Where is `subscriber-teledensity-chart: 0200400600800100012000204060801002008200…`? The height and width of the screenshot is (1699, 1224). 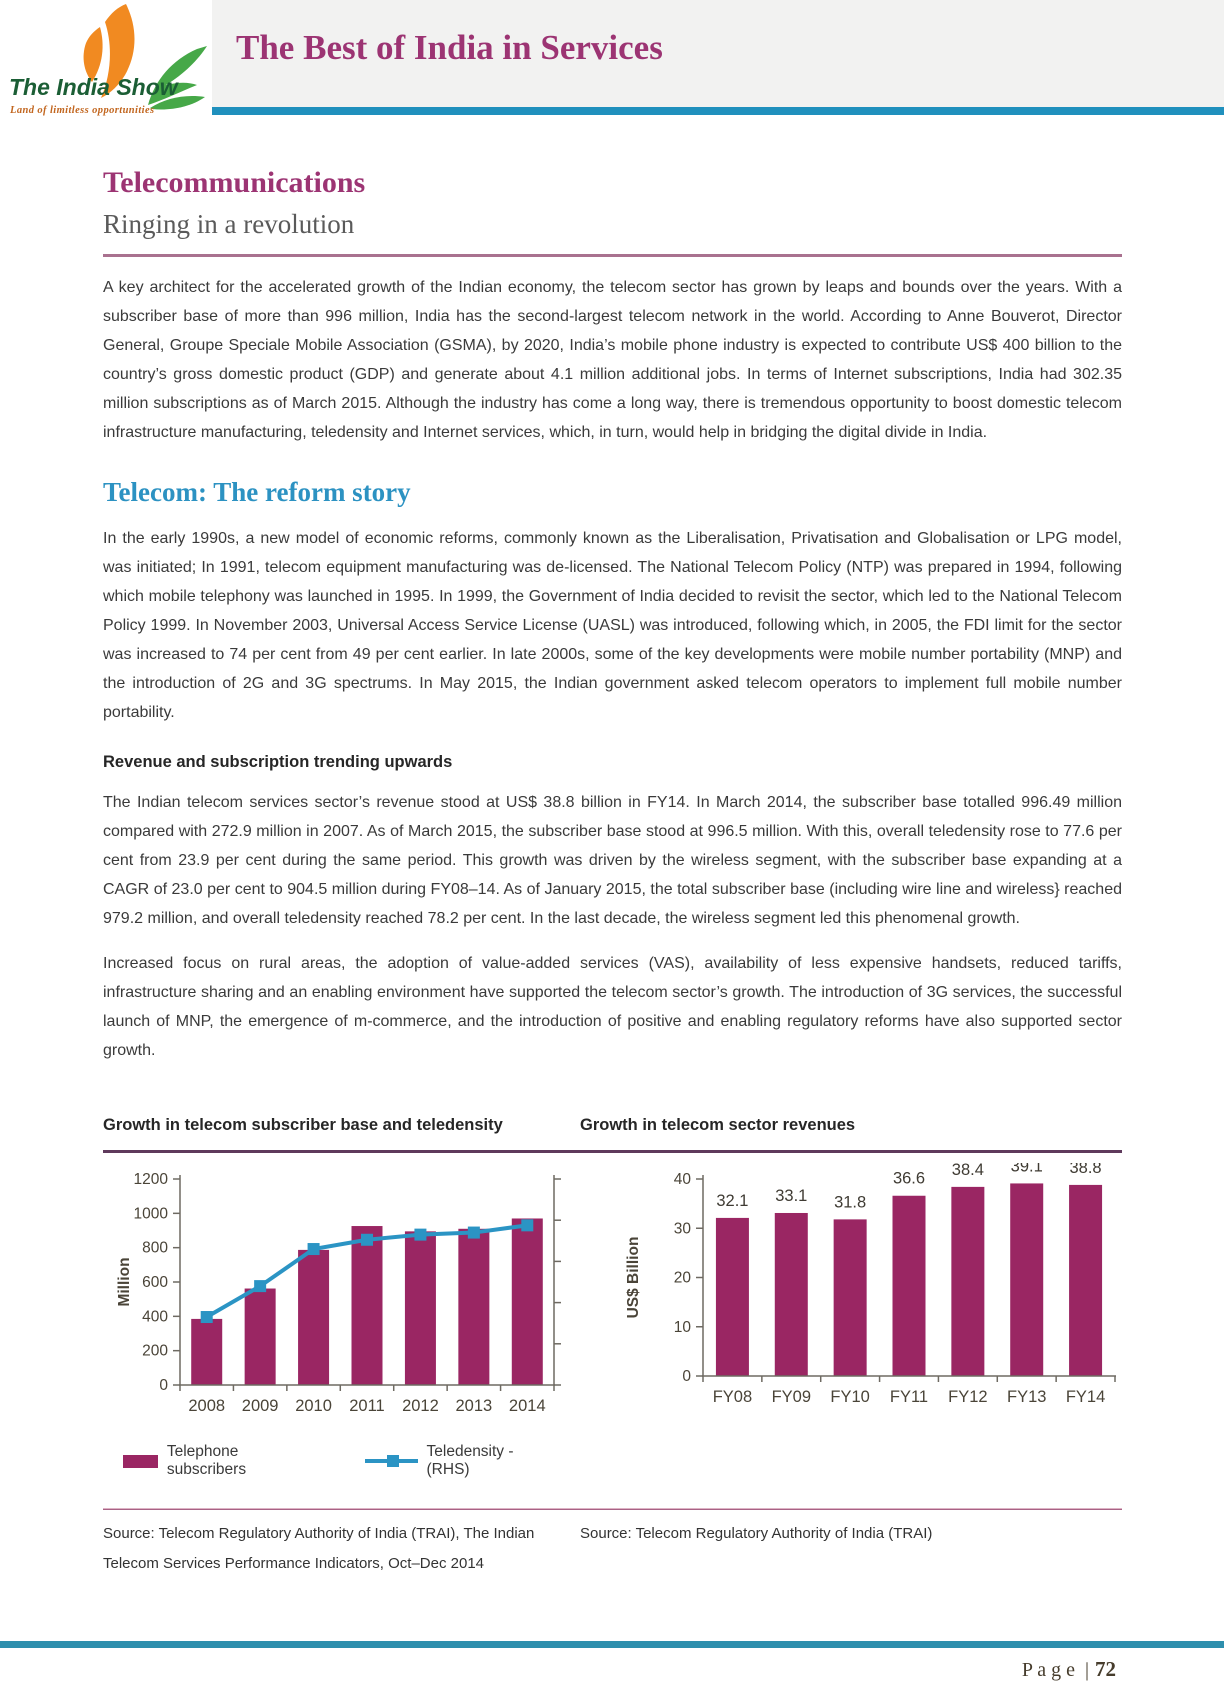 subscriber-teledensity-chart: 0200400600800100012000204060801002008200… is located at coordinates (338, 1293).